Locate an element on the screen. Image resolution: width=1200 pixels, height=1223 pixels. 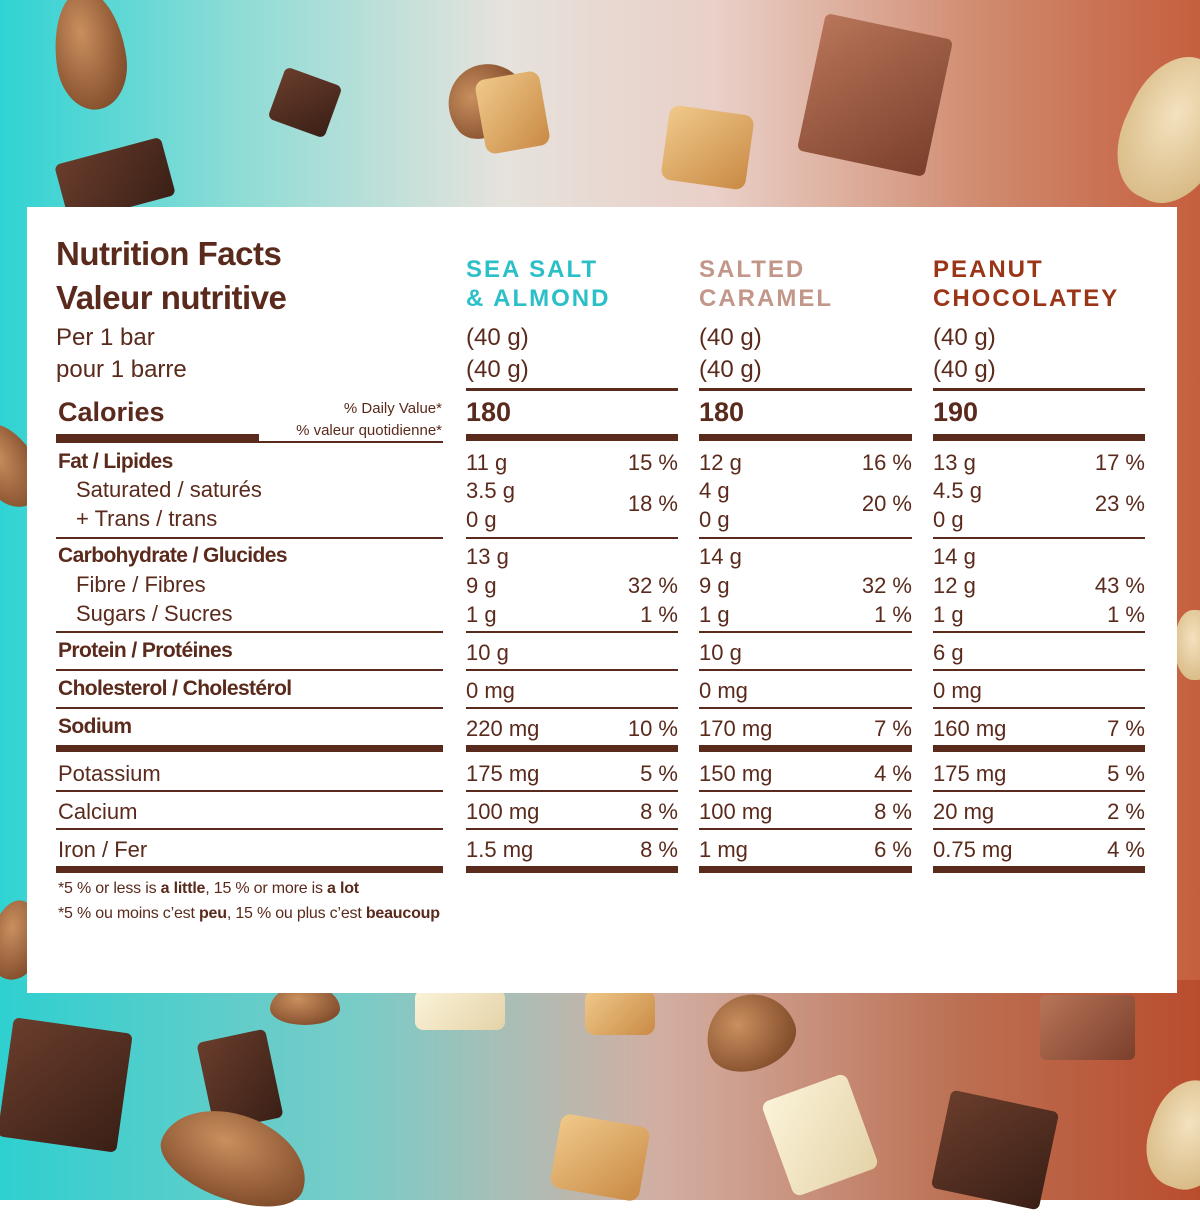
saturated-dv: 23 % is located at coordinates (1119, 503).